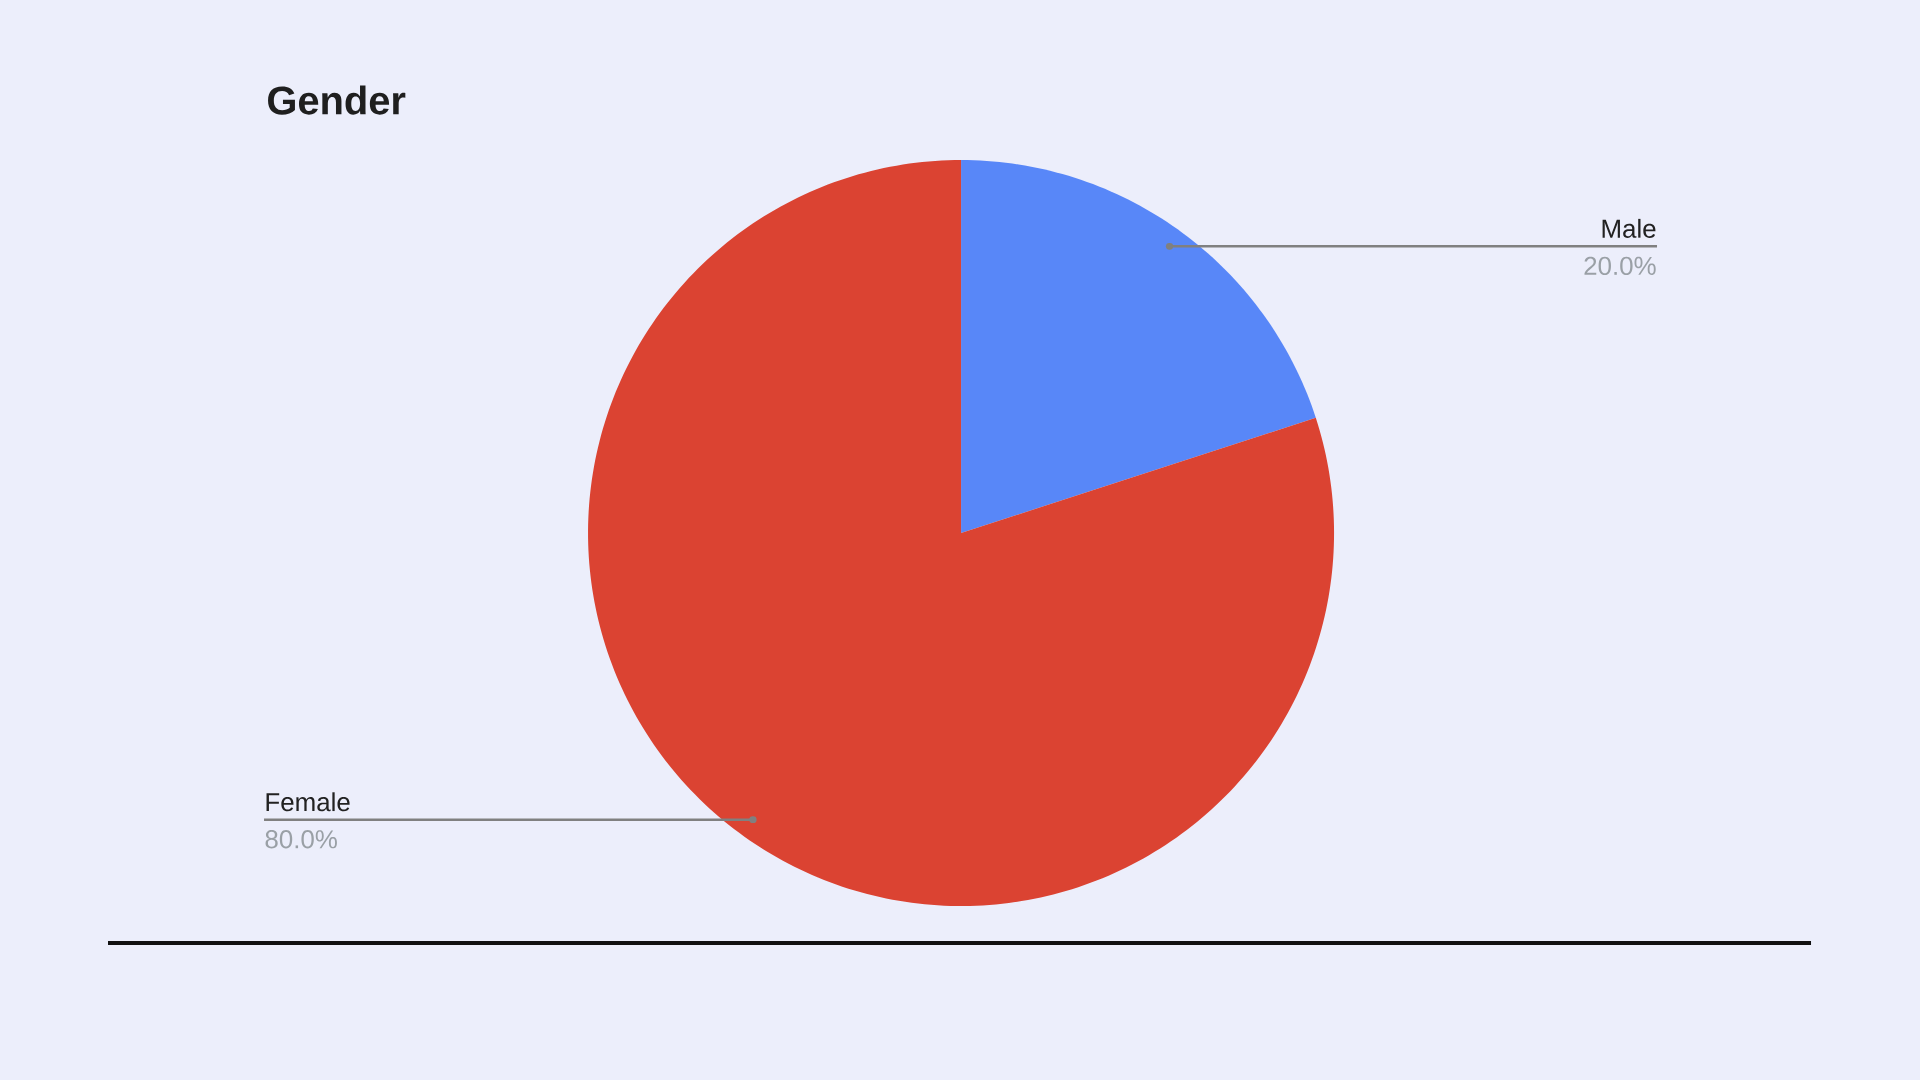  What do you see at coordinates (301, 839) in the screenshot?
I see `data-label: 80.0%` at bounding box center [301, 839].